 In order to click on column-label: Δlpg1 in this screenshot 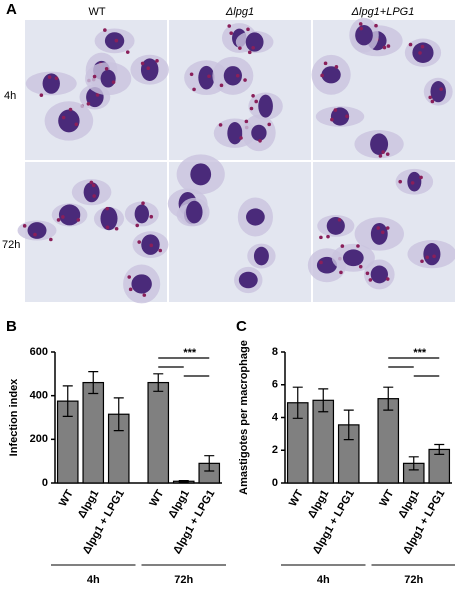, I will do `click(239, 12)`.